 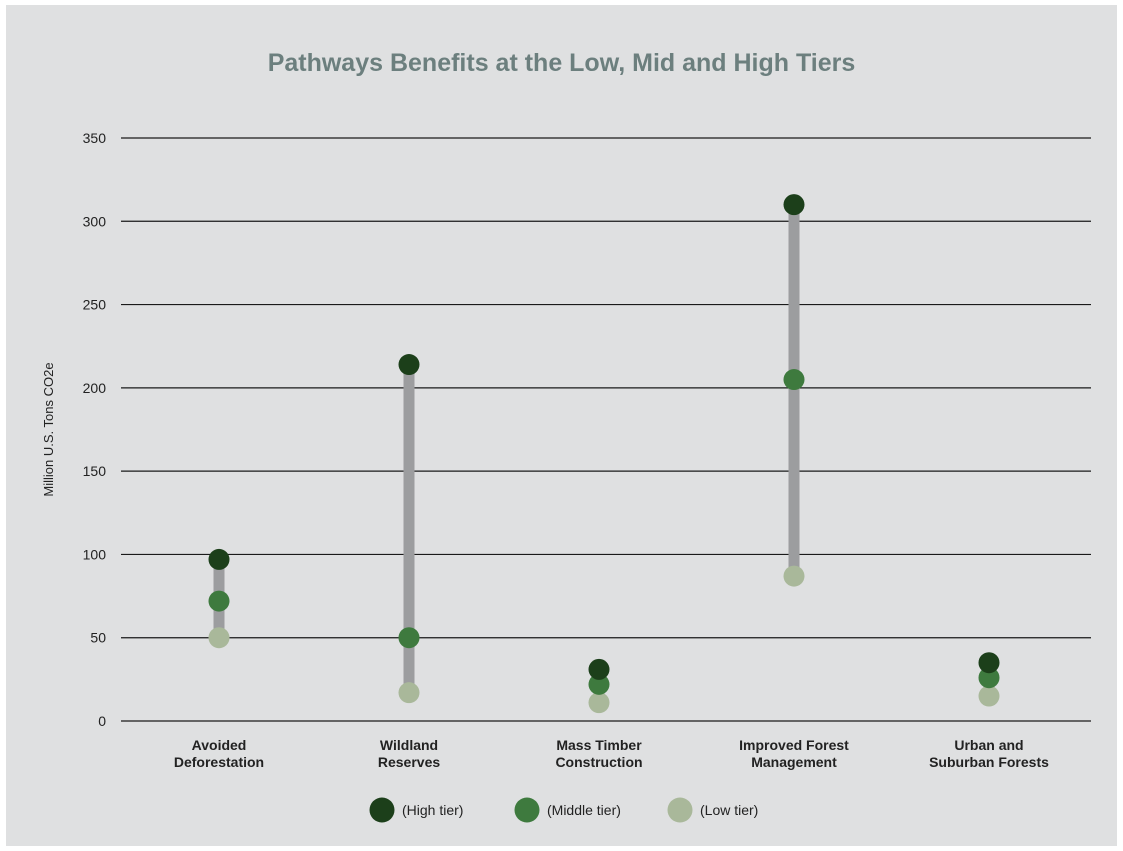 I want to click on legend-label: (Middle tier), so click(x=584, y=810).